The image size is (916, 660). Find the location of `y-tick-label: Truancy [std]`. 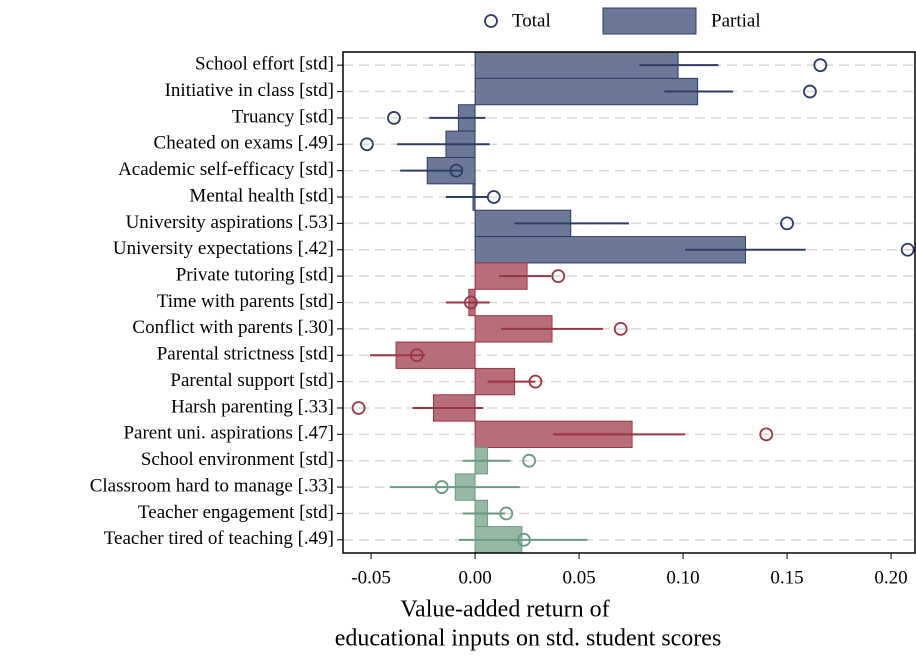

y-tick-label: Truancy [std] is located at coordinates (283, 116).